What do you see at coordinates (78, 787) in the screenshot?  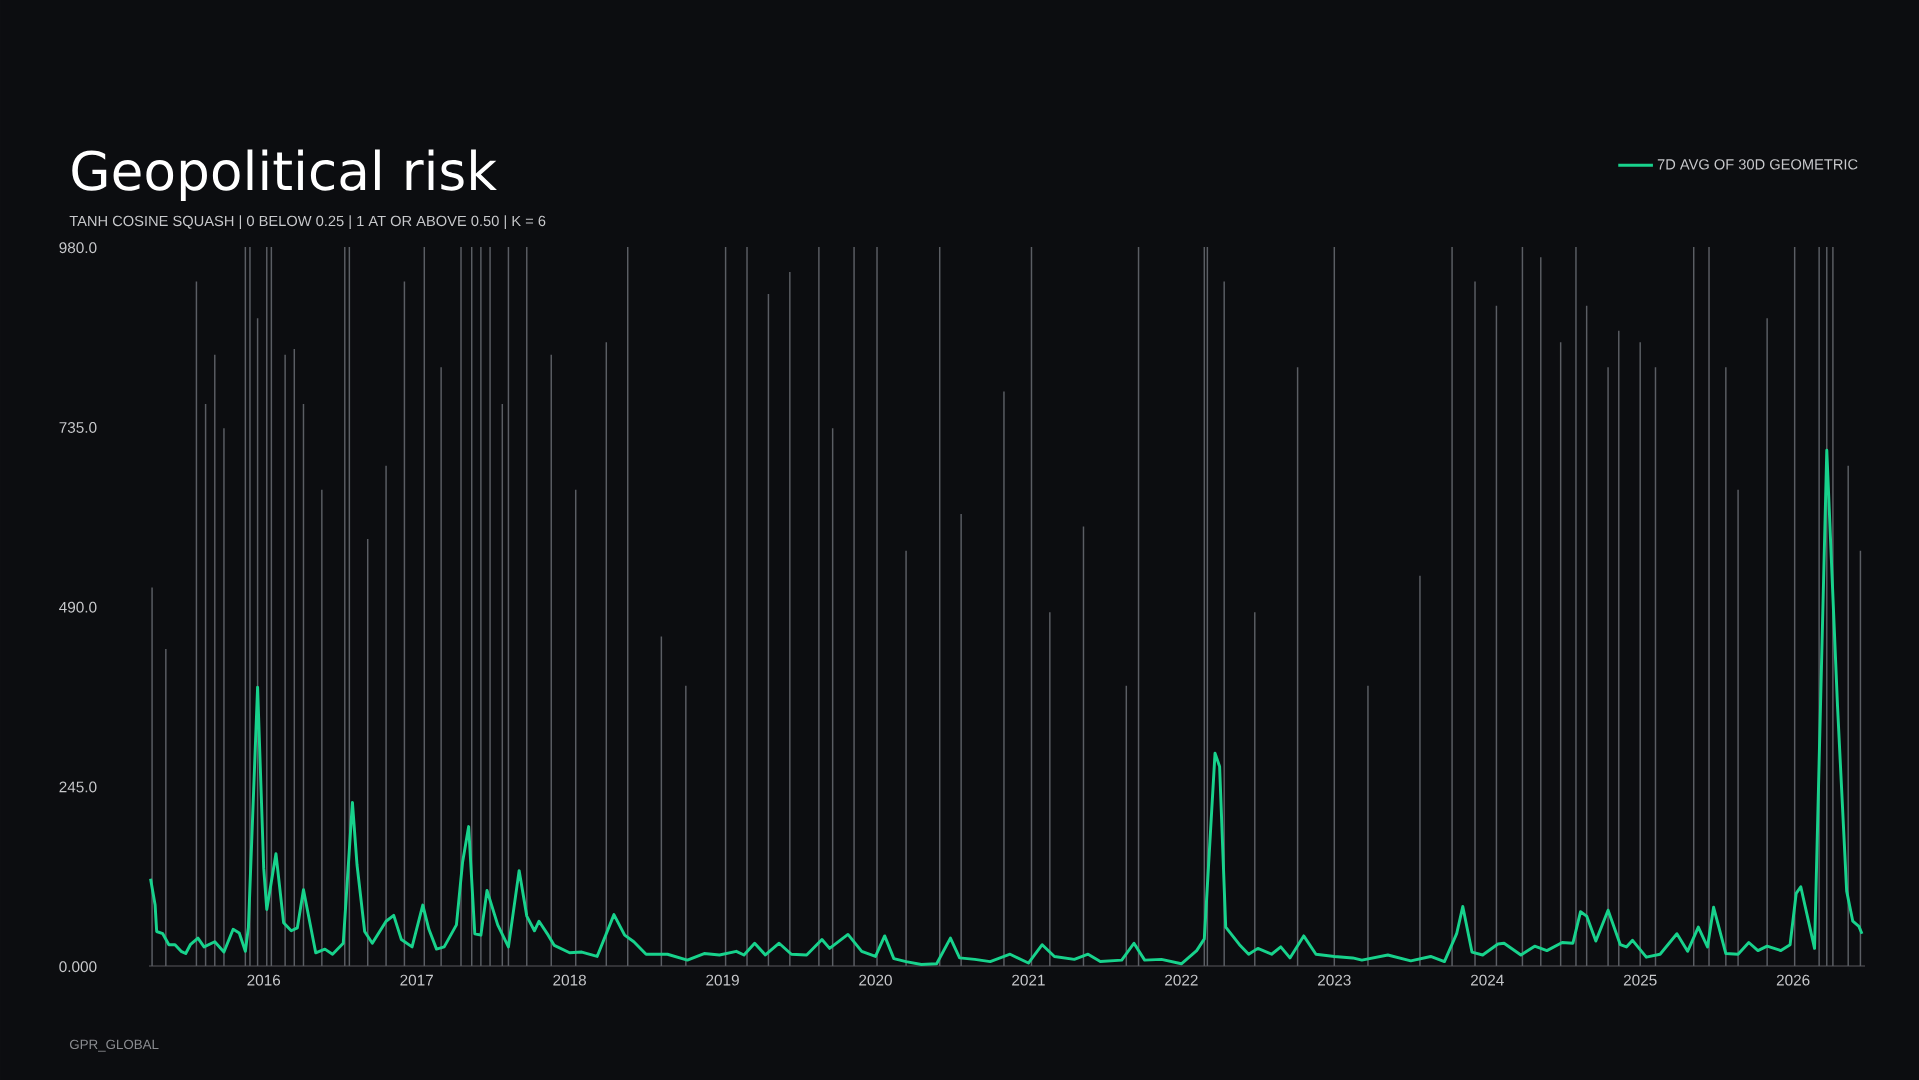 I see `y-tick-label: 245.0` at bounding box center [78, 787].